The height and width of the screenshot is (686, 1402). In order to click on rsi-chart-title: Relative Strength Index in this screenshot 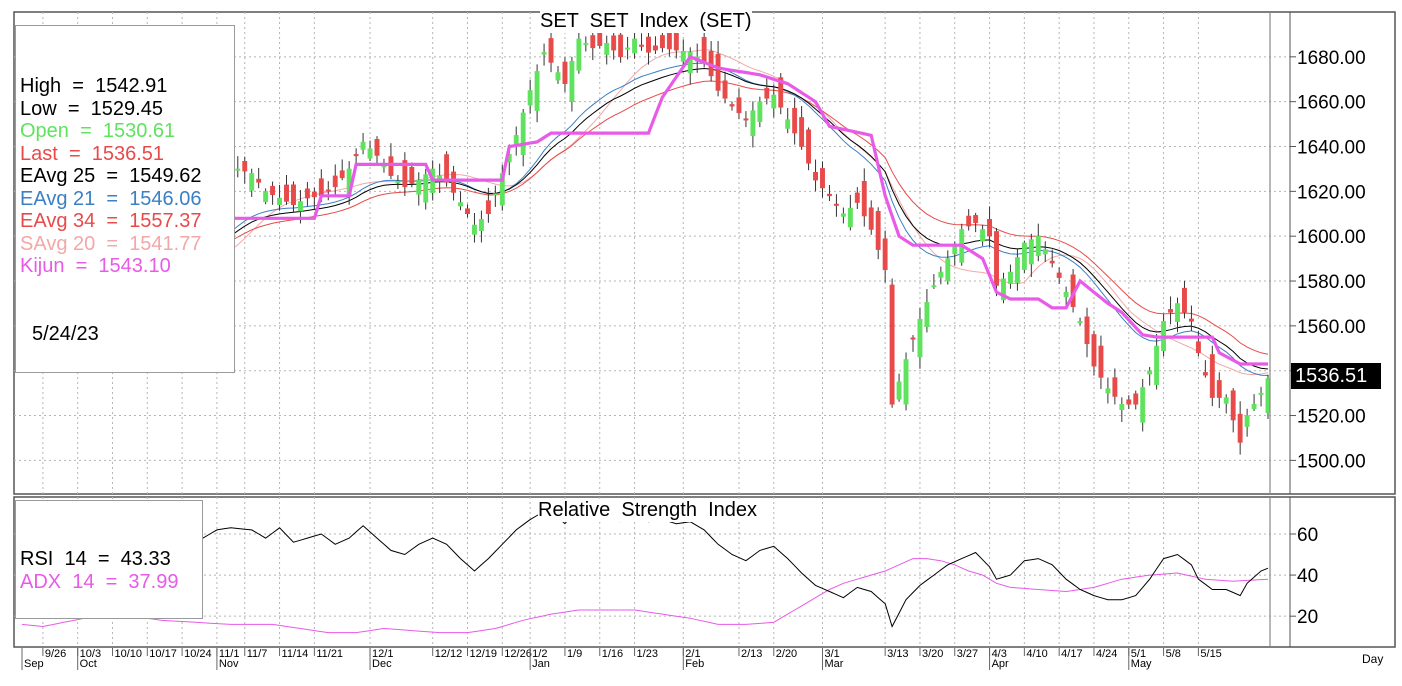, I will do `click(648, 510)`.